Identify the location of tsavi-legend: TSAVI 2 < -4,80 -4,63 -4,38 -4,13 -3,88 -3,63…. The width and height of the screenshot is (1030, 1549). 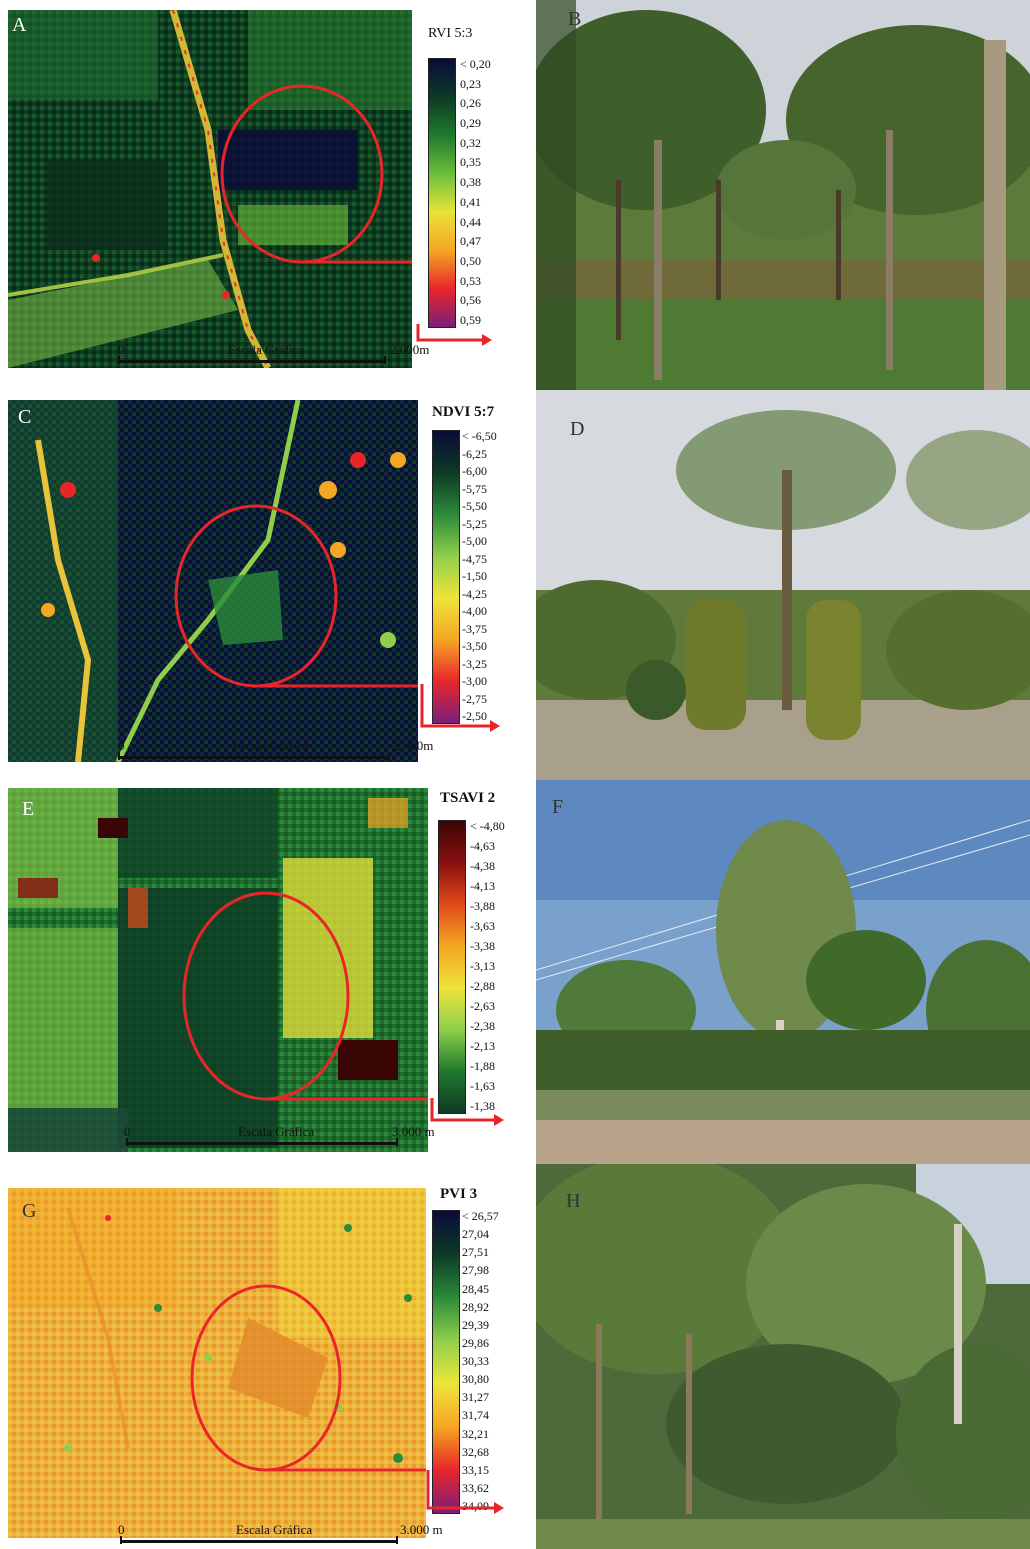
(480, 953).